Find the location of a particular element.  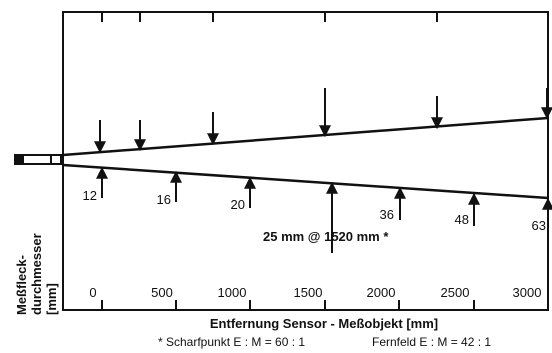

bottom-ticks is located at coordinates (325, 305).